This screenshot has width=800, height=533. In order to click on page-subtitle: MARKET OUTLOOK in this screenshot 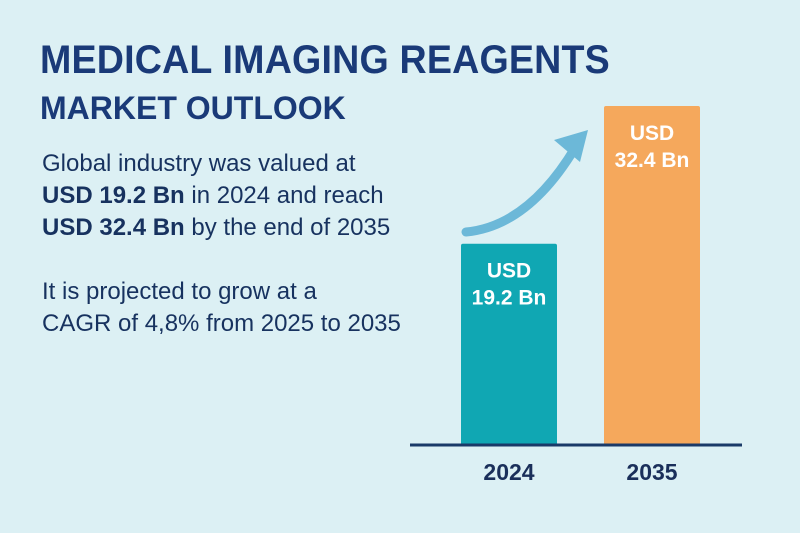, I will do `click(193, 108)`.